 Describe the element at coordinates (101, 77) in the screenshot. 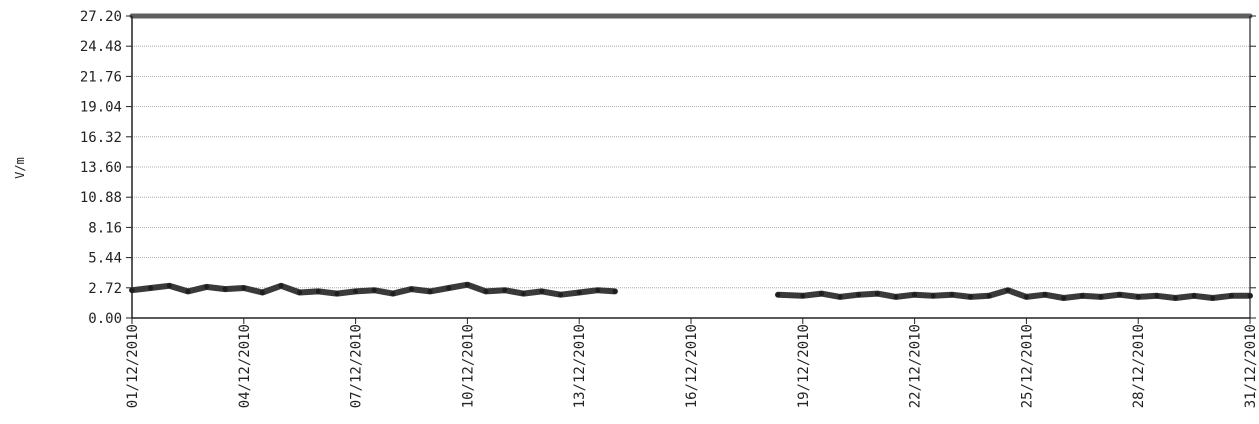

I see `y-tick-label: 21.76` at that location.